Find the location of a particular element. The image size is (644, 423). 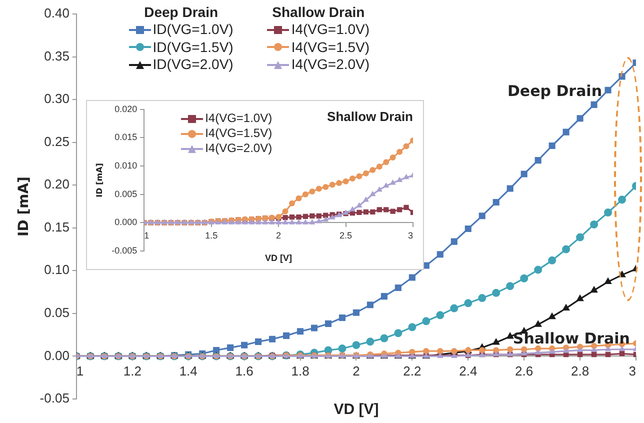

x-tick-label: 2.6 is located at coordinates (524, 371).